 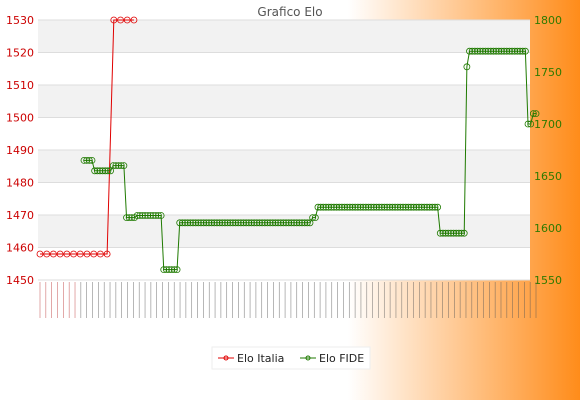 I want to click on y-left-tick-label: 1470, so click(x=20, y=215).